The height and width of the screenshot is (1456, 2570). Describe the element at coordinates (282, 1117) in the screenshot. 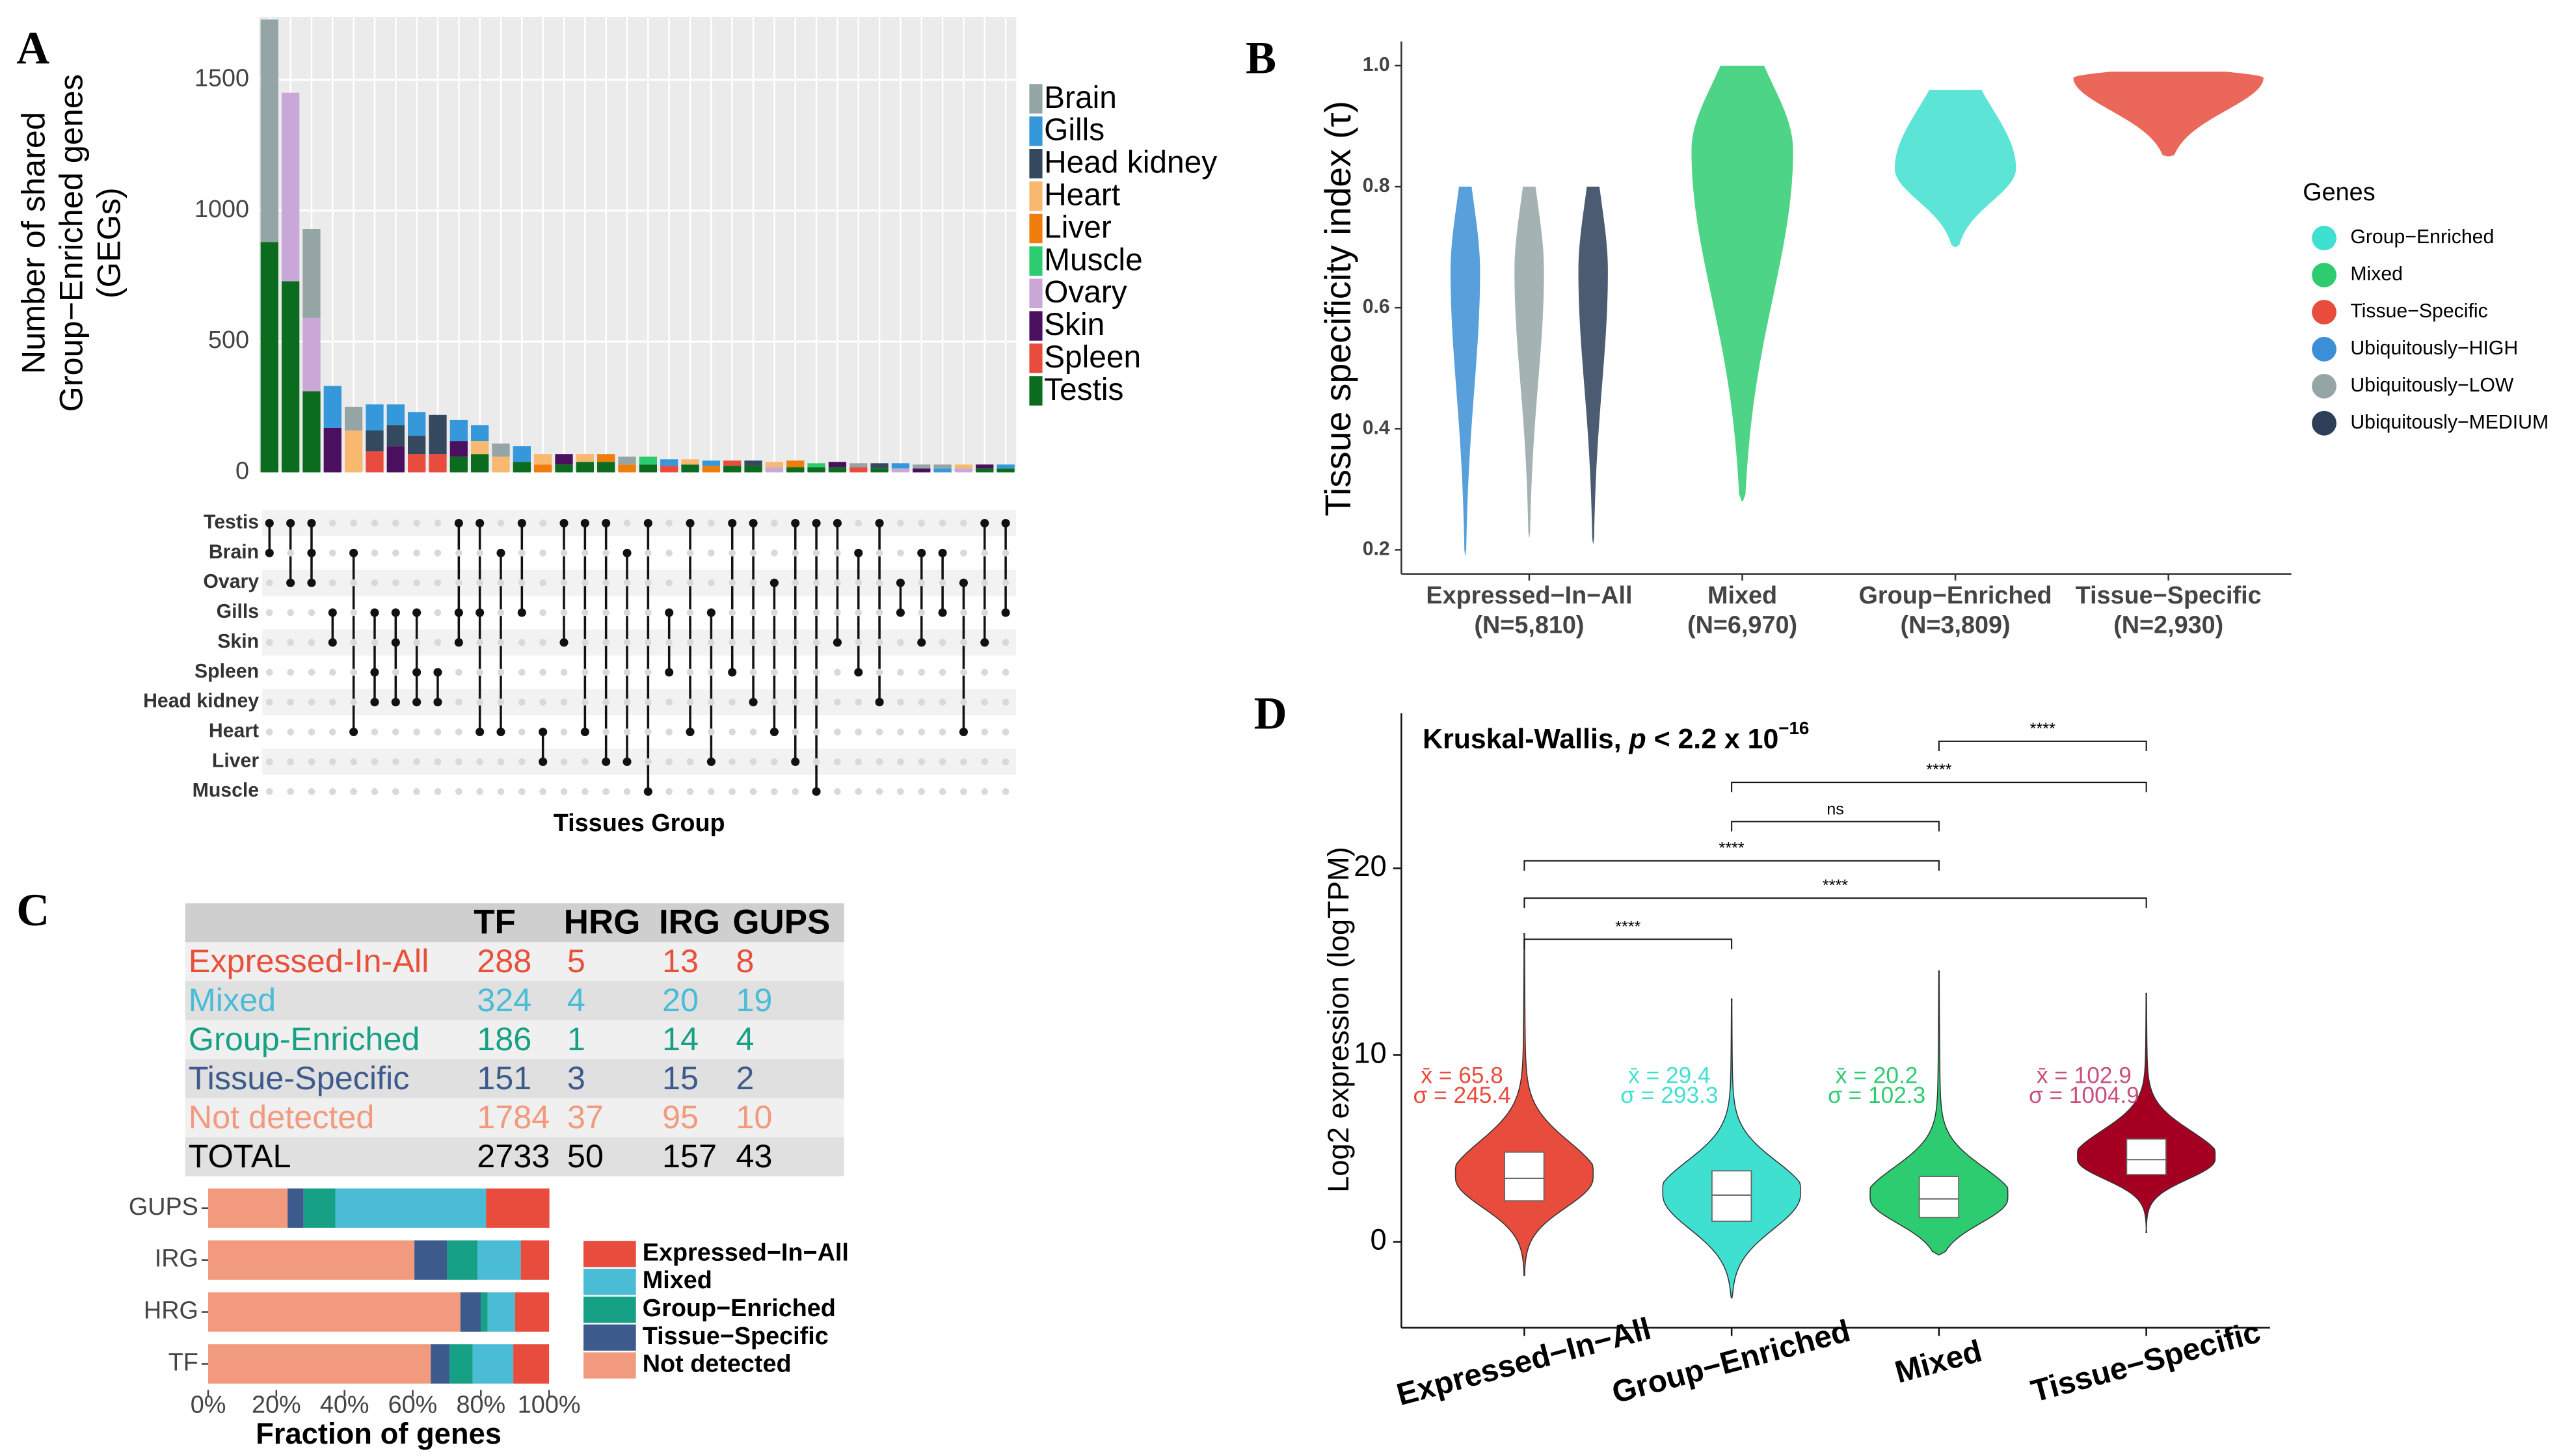

I see `table-row-label: Not detected` at that location.